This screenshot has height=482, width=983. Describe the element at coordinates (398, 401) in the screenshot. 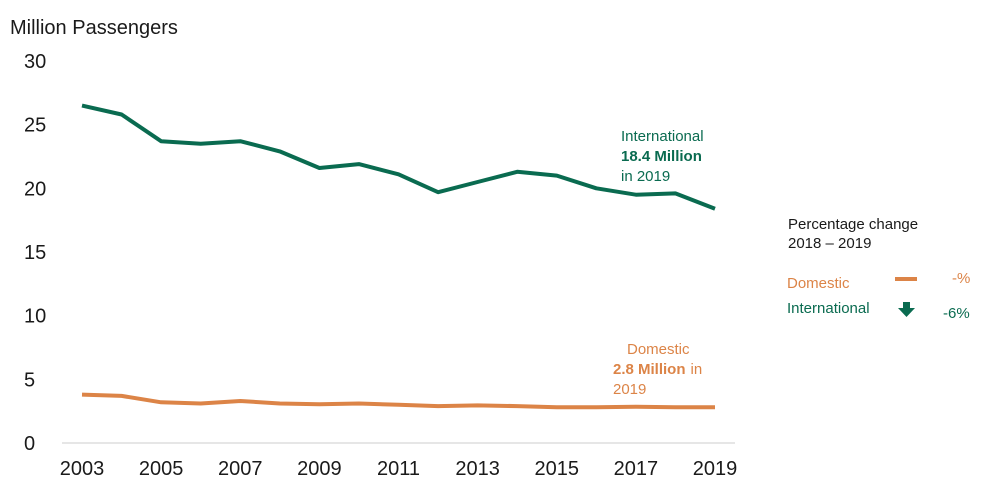

I see `domestic-line` at that location.